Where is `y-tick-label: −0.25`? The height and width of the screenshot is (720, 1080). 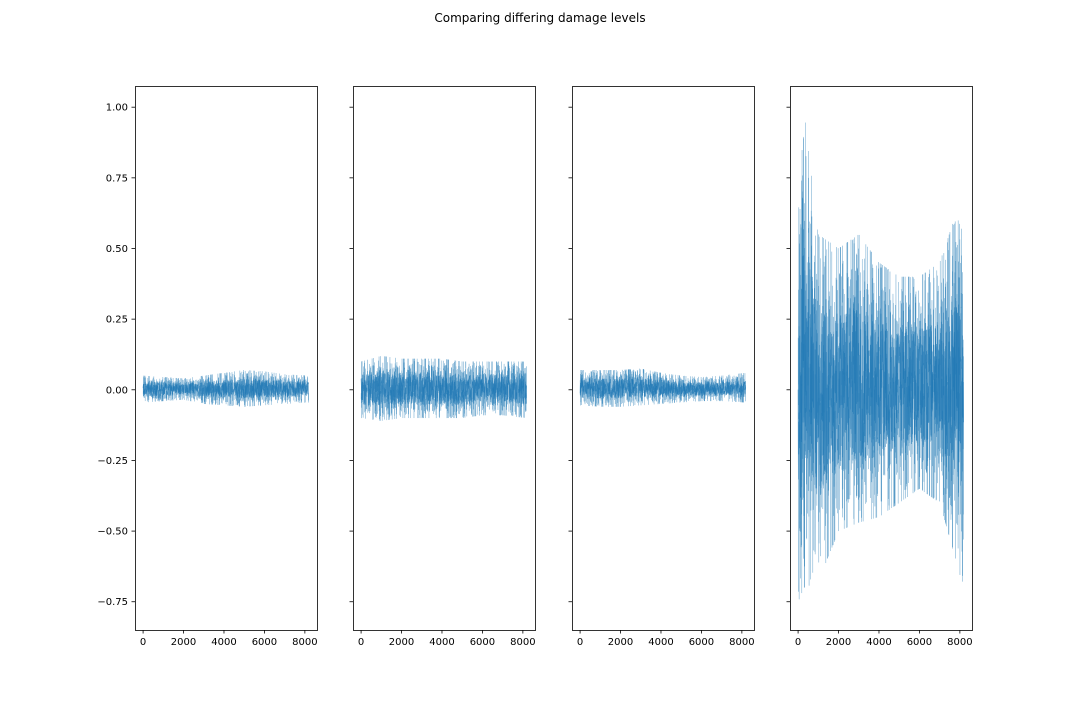
y-tick-label: −0.25 is located at coordinates (112, 461).